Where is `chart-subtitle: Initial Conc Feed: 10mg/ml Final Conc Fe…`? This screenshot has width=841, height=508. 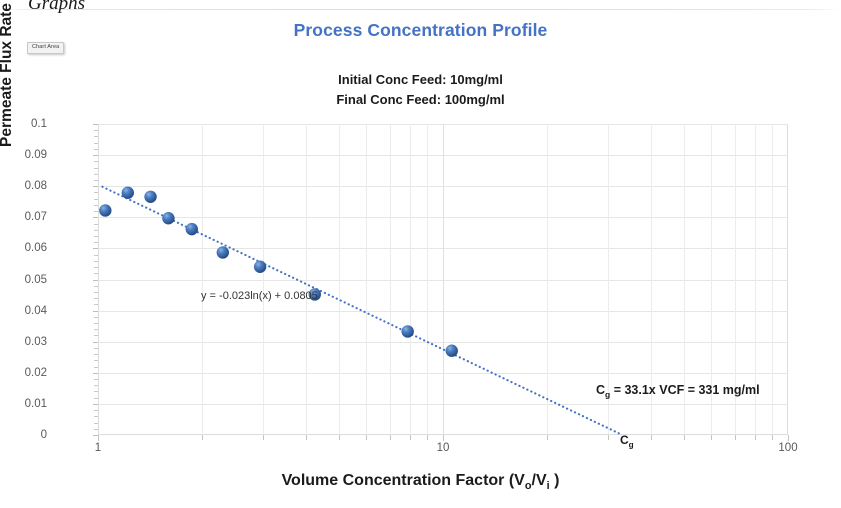 chart-subtitle: Initial Conc Feed: 10mg/ml Final Conc Fe… is located at coordinates (420, 90).